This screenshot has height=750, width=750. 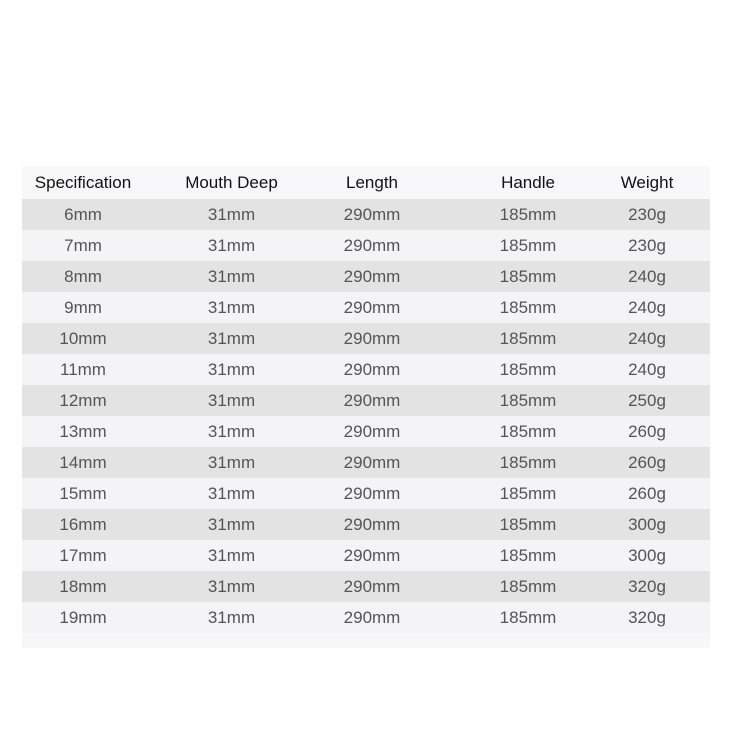 What do you see at coordinates (647, 182) in the screenshot?
I see `header-weight: Weight` at bounding box center [647, 182].